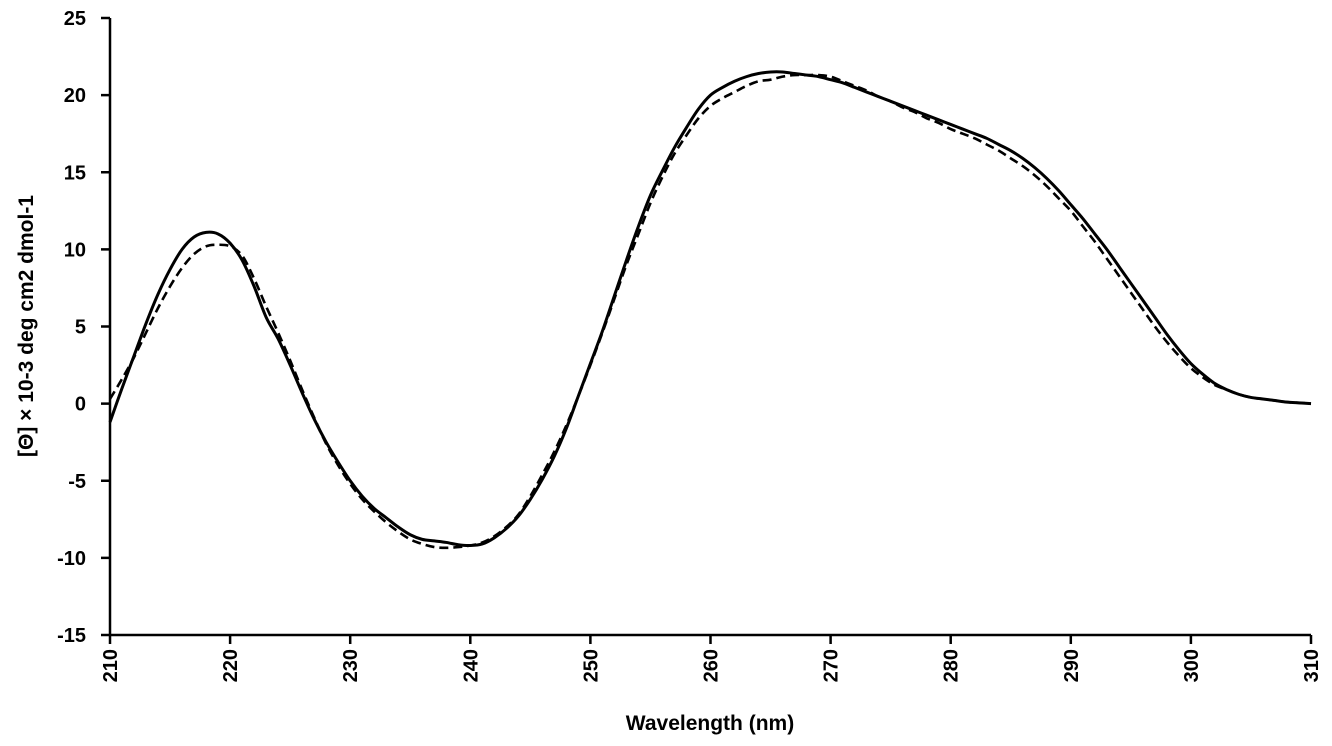 Image resolution: width=1332 pixels, height=746 pixels. What do you see at coordinates (231, 665) in the screenshot?
I see `x-tick-label: 220` at bounding box center [231, 665].